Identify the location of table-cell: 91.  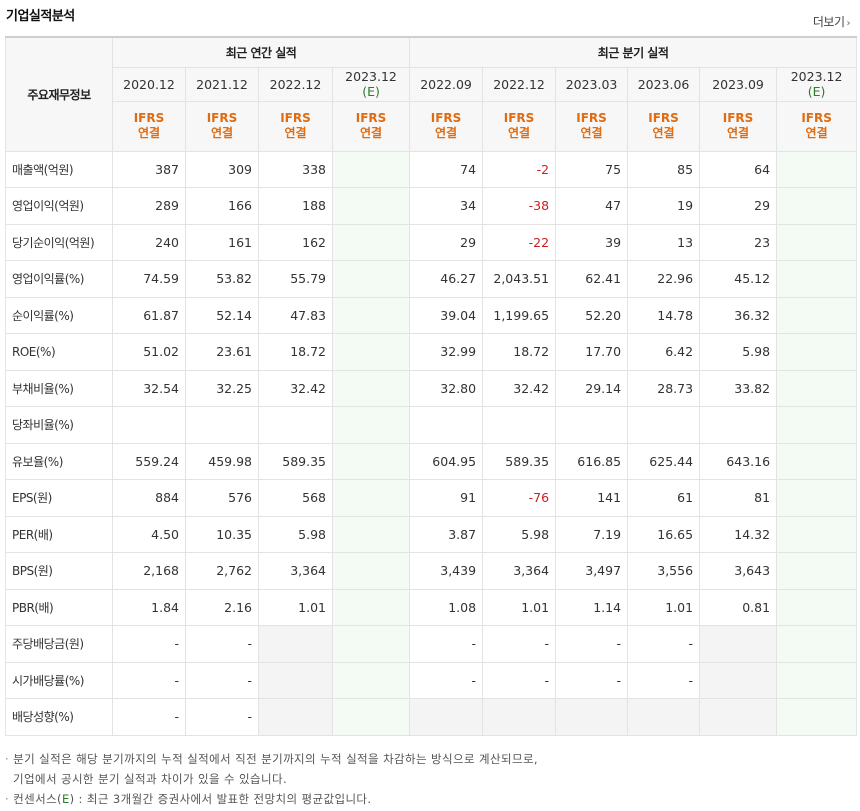
(446, 498).